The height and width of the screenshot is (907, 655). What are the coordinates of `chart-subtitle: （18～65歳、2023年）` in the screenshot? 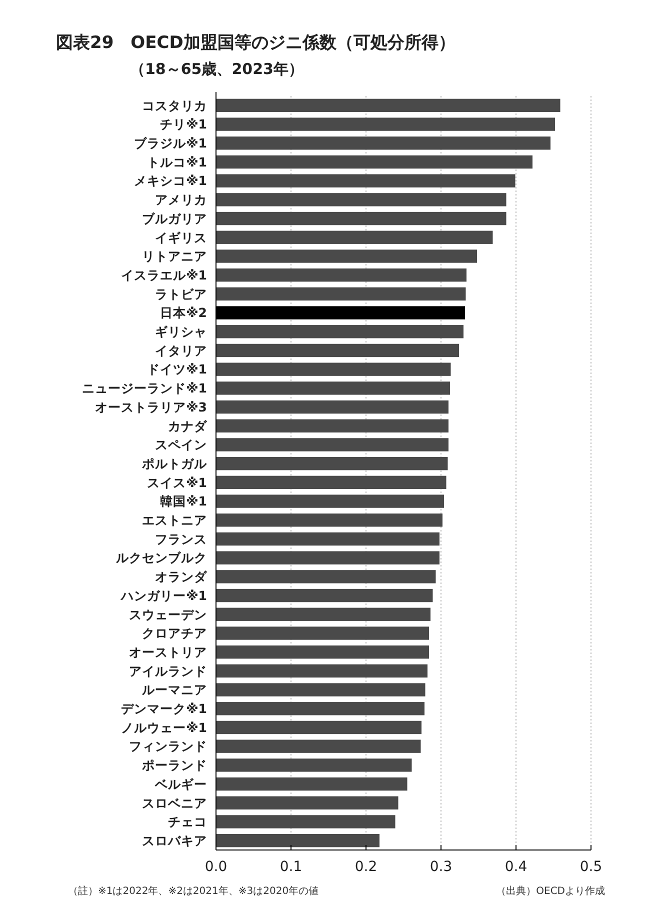 It's located at (217, 69).